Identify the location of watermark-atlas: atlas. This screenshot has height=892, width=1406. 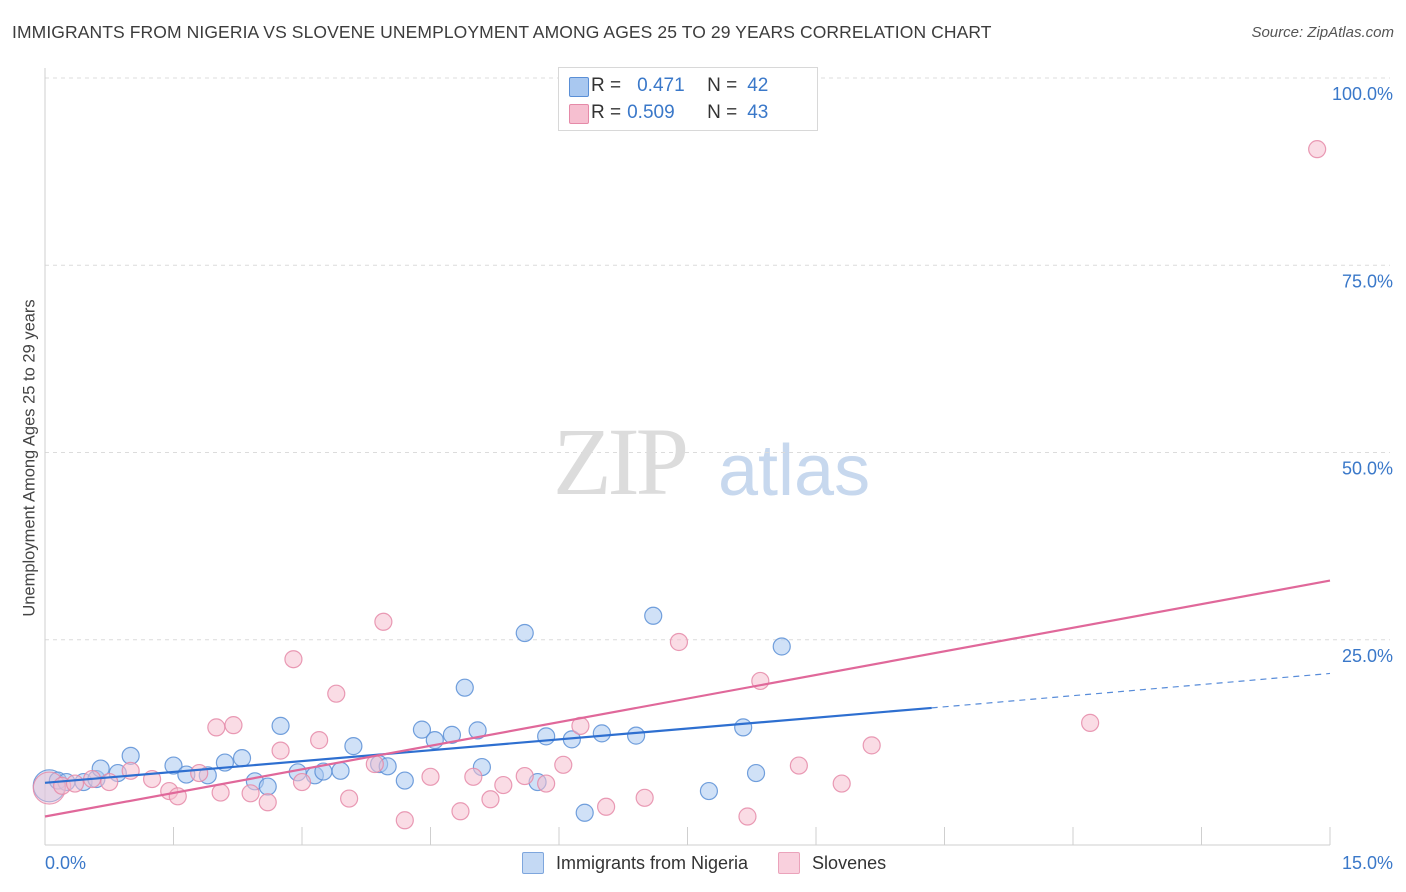
(794, 471).